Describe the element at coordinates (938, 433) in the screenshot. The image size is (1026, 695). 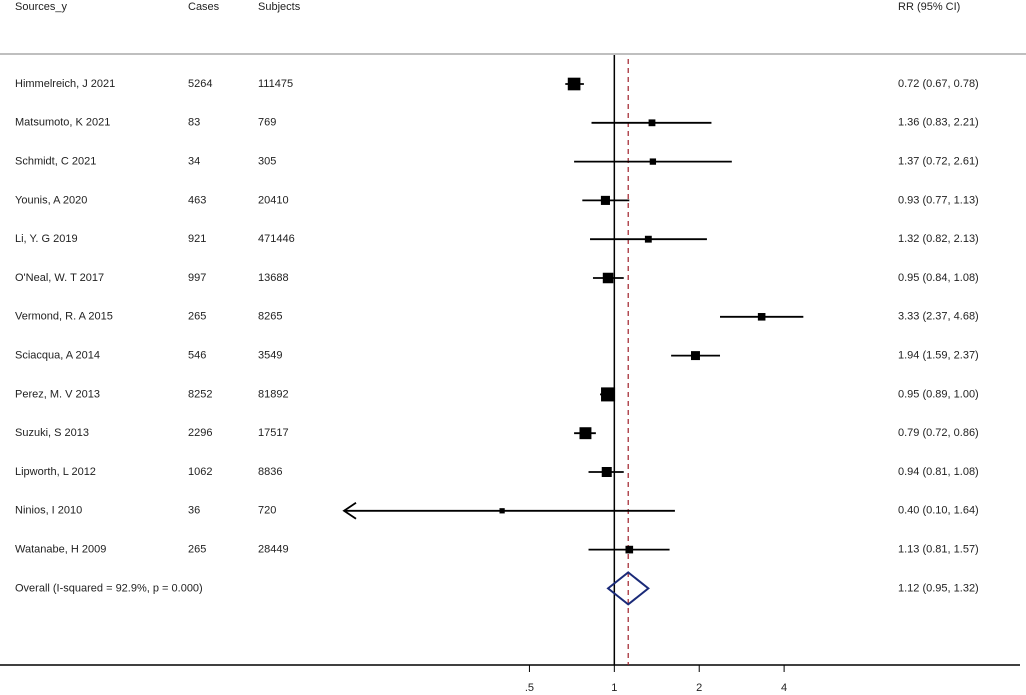
I see `estimate-label: 0.79 (0.72, 0.86)` at that location.